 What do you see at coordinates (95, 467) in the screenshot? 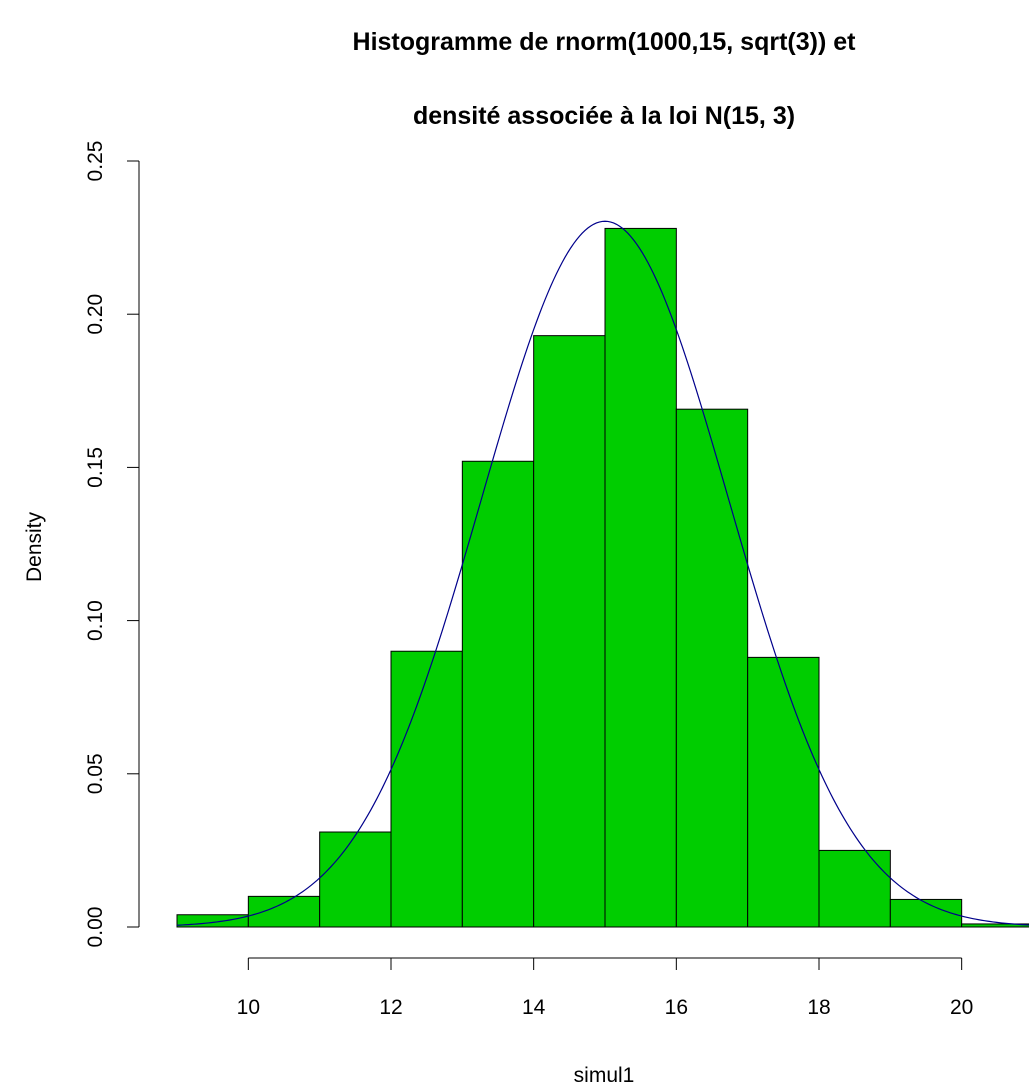
I see `y-tick-label-3: 0.15` at bounding box center [95, 467].